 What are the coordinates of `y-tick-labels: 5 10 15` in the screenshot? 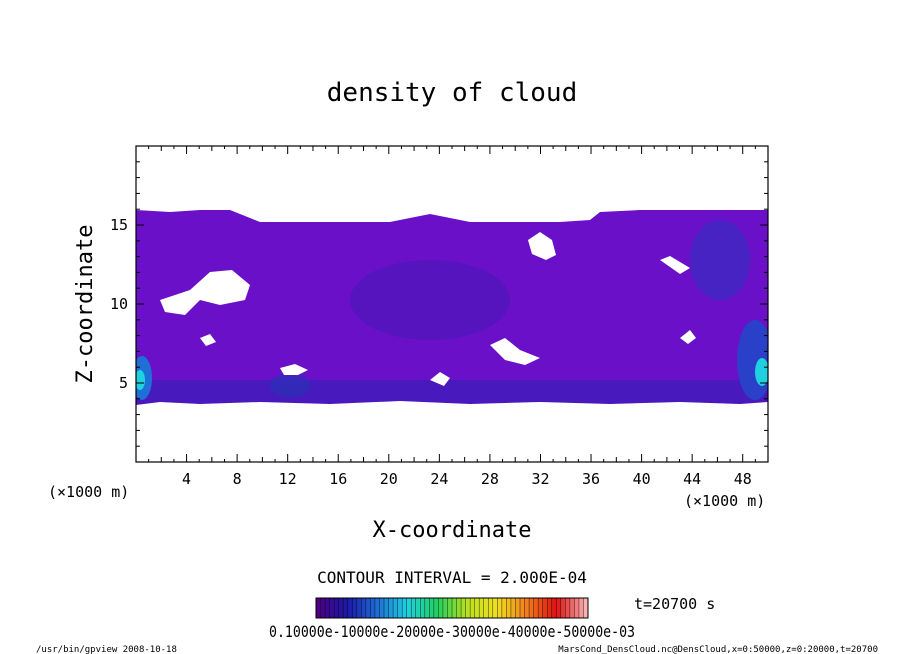 It's located at (119, 304).